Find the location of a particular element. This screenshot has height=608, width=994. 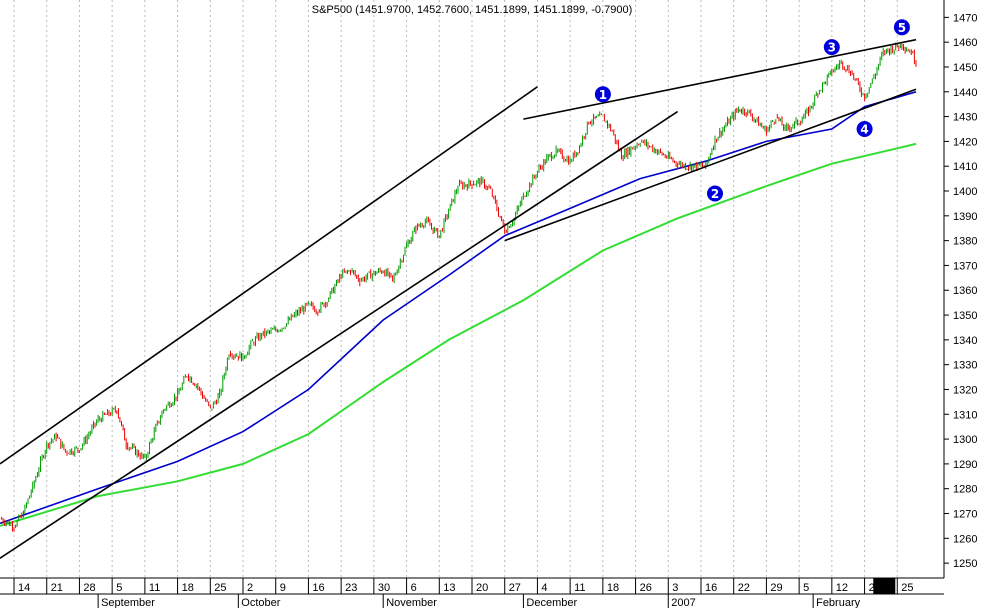

y-tick-label: 1290 is located at coordinates (965, 465).